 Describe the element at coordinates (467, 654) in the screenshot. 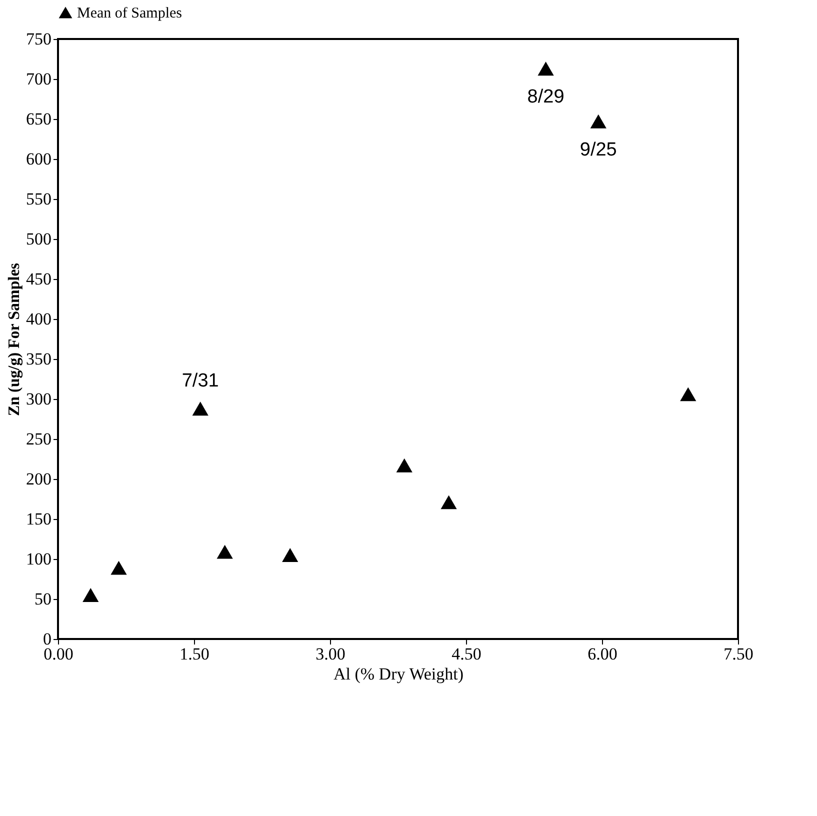

I see `x-tick-label: 4.50` at that location.